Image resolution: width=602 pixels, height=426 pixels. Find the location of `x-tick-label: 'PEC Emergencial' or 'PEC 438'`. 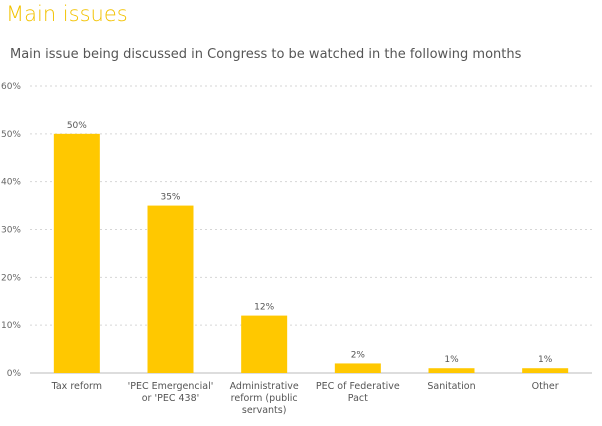

x-tick-label: 'PEC Emergencial' or 'PEC 438' is located at coordinates (171, 392).